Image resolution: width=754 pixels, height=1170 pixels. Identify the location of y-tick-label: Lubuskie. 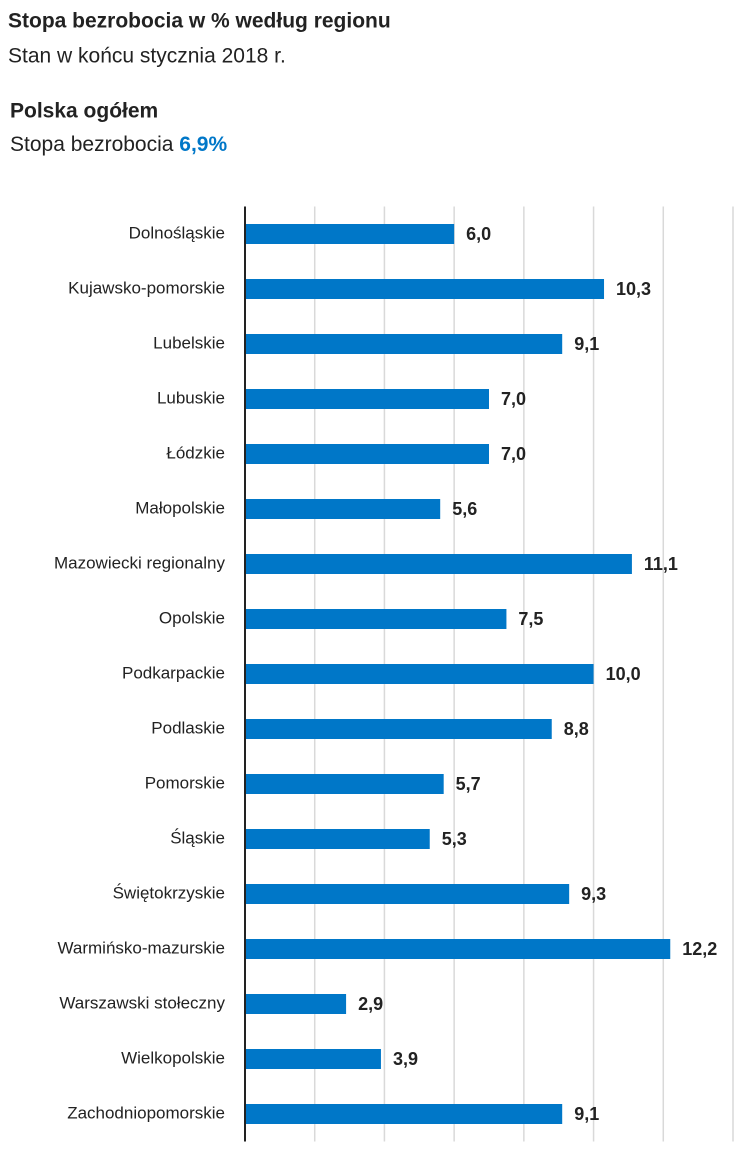
(191, 397).